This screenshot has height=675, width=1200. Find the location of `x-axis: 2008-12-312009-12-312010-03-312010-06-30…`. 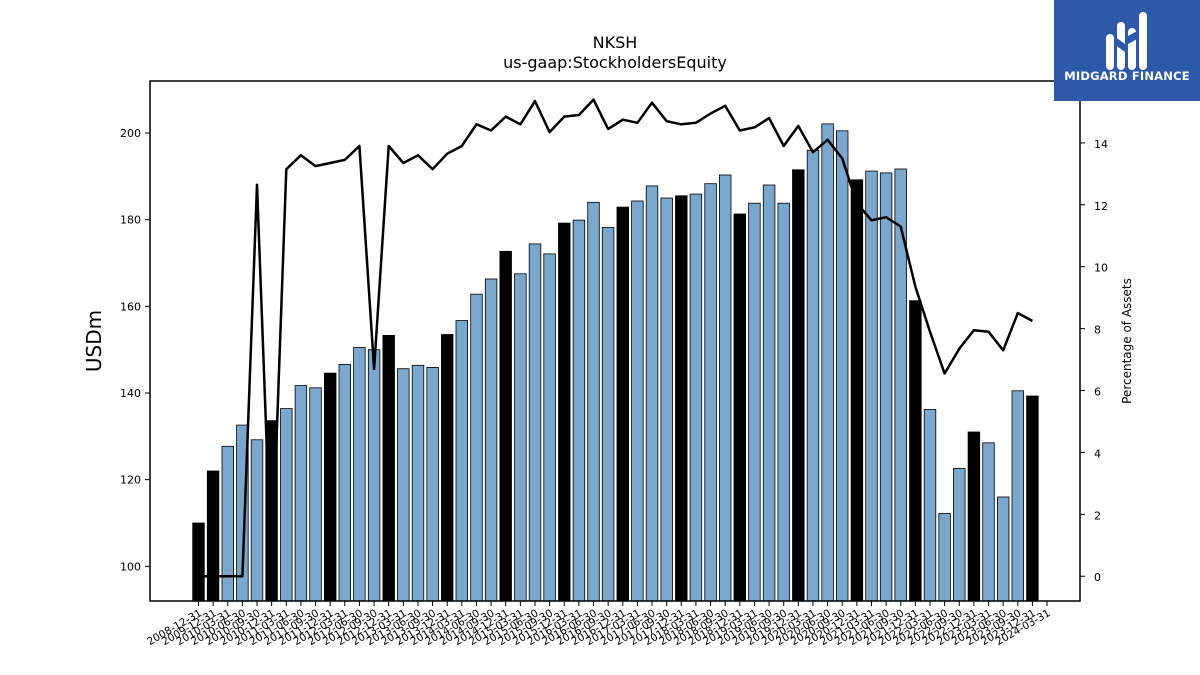

x-axis: 2008-12-312009-12-312010-03-312010-06-30… is located at coordinates (599, 624).